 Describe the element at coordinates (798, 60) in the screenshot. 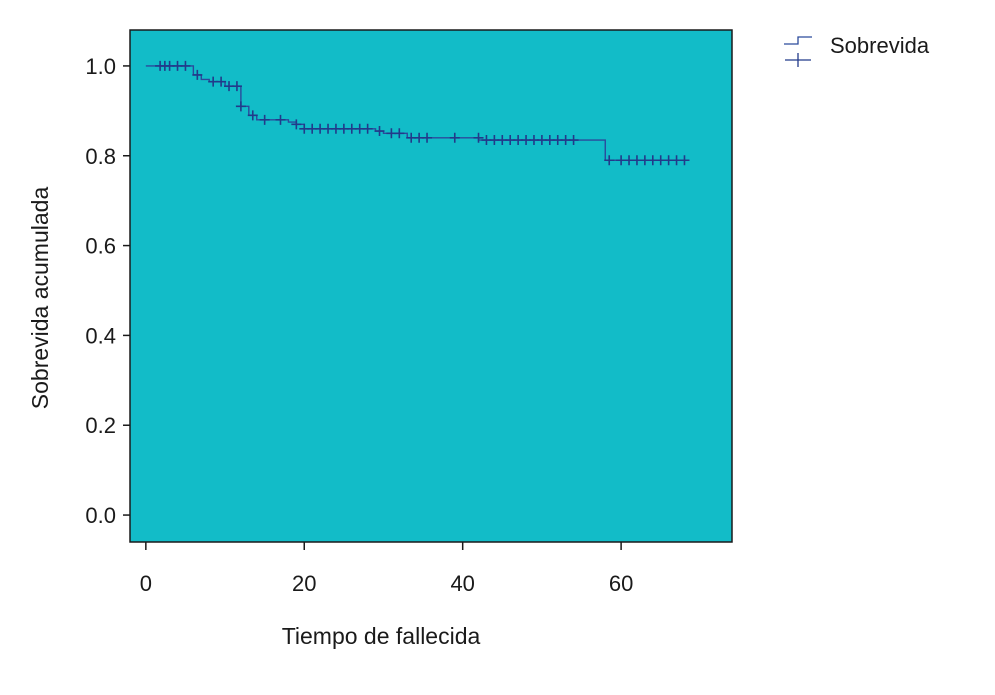

I see `legend-censor-icon` at that location.